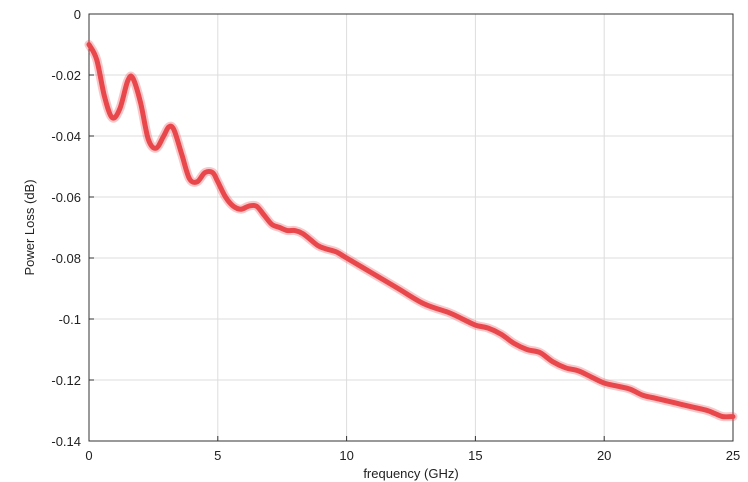 The width and height of the screenshot is (748, 482). I want to click on x-tick-label: 0, so click(88, 455).